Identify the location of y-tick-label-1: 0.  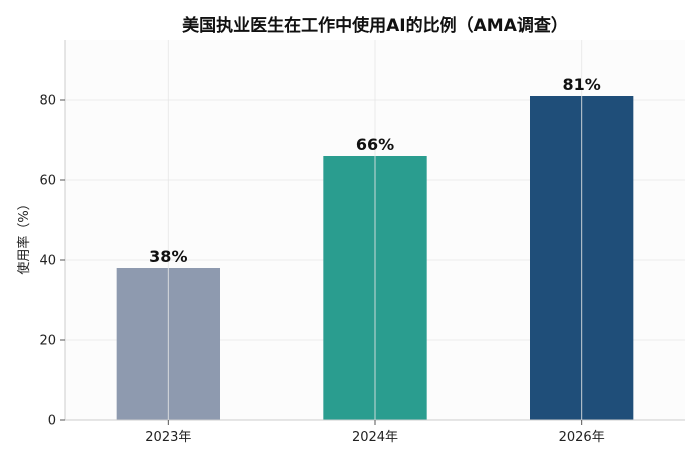
(52, 421).